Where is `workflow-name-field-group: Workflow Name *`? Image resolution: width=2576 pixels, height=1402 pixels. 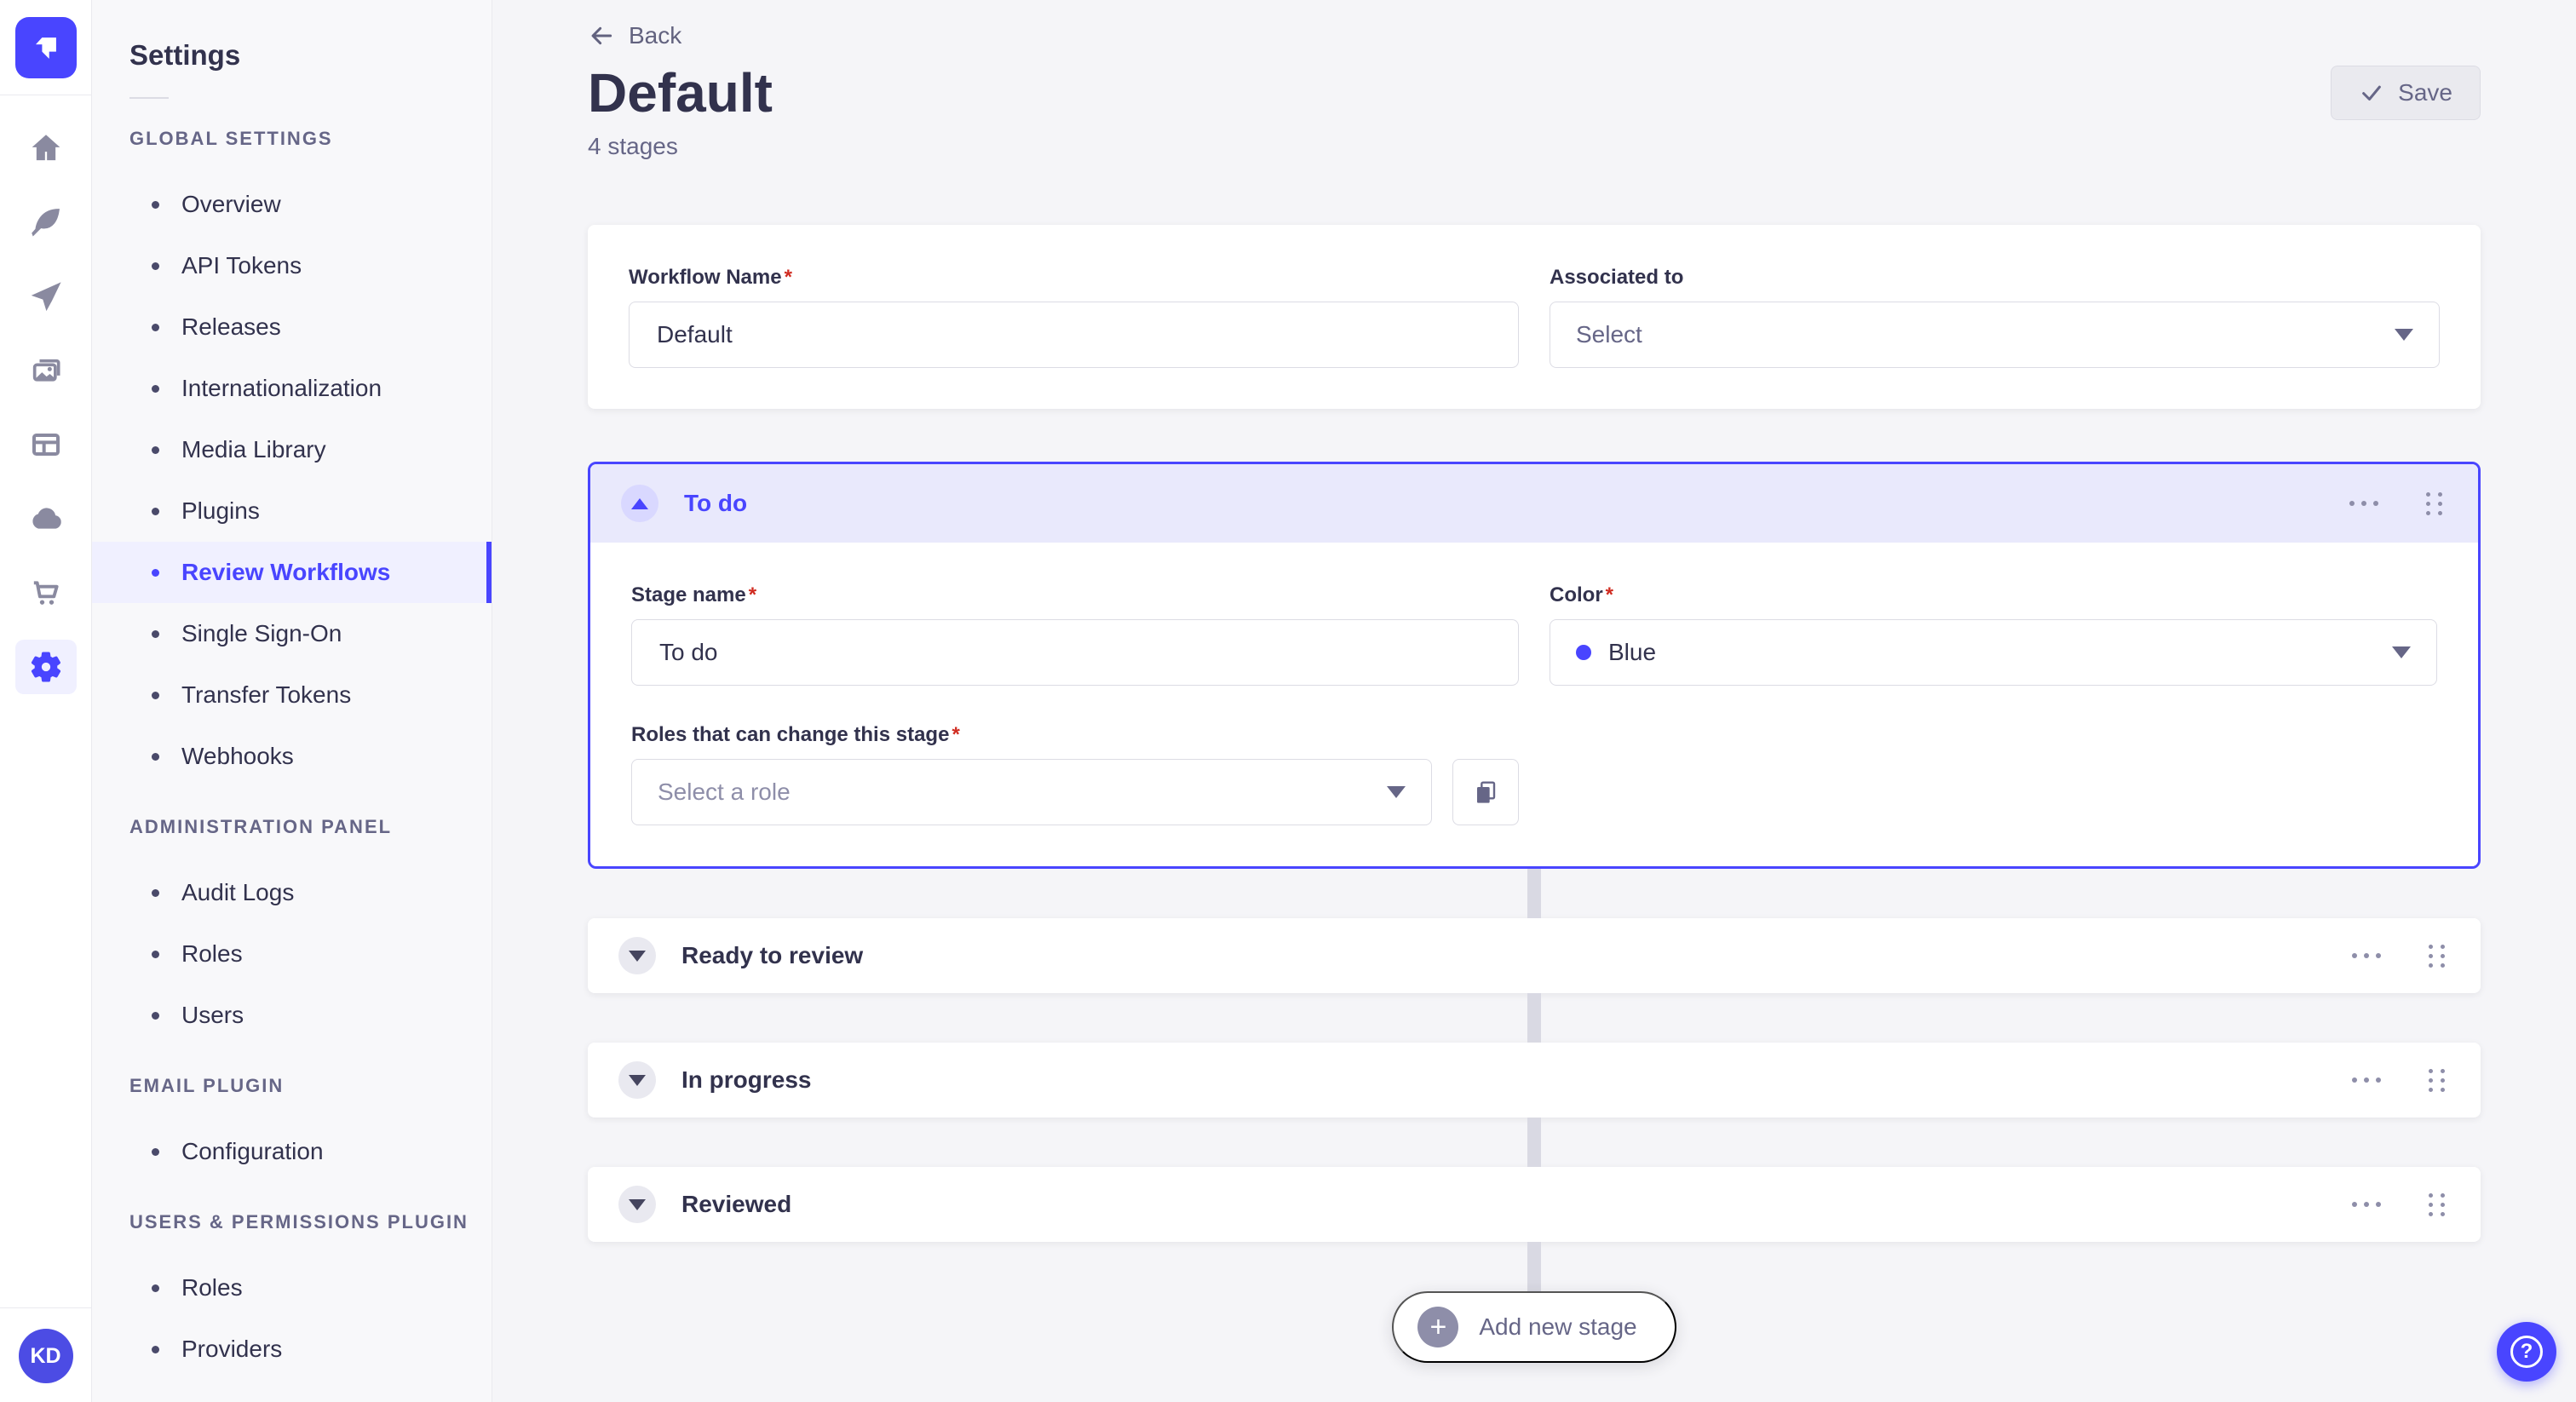 workflow-name-field-group: Workflow Name * is located at coordinates (1074, 317).